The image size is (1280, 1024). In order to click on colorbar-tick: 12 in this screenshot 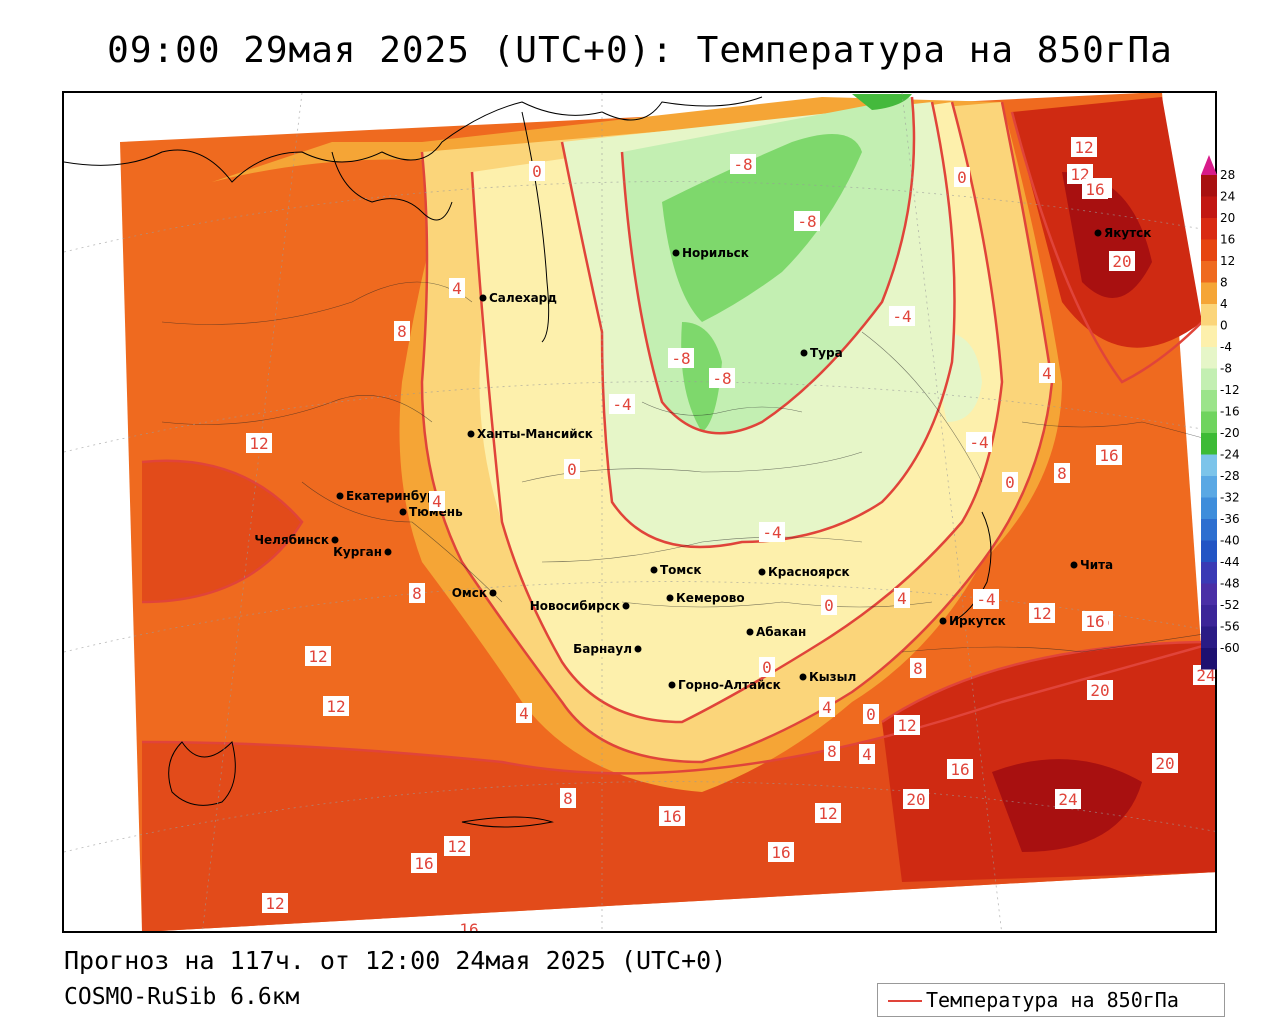, I will do `click(1227, 261)`.